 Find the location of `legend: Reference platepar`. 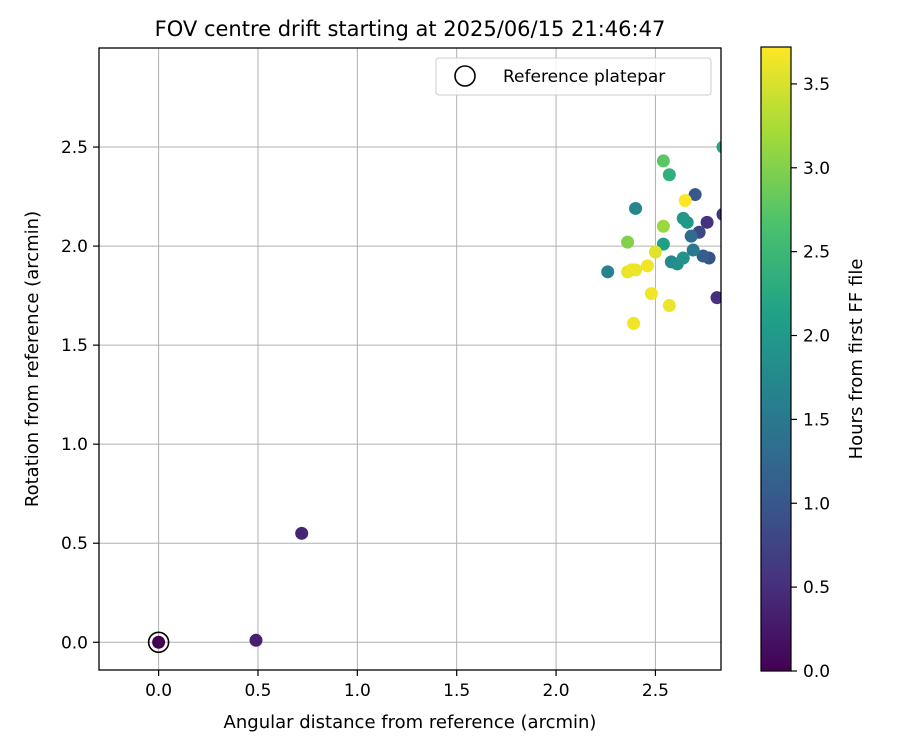

legend: Reference platepar is located at coordinates (573, 76).